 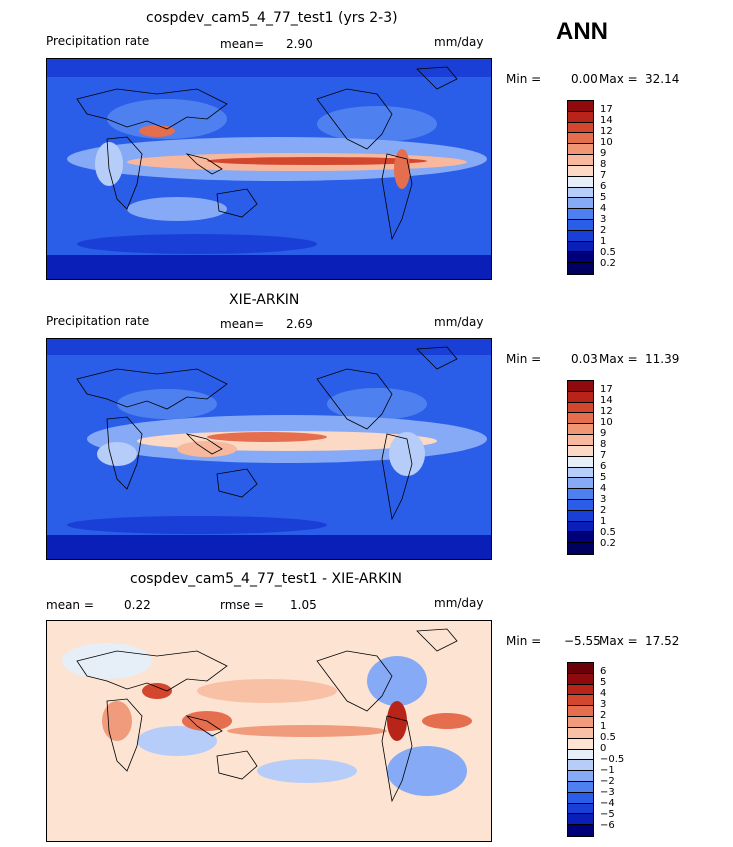 I want to click on panel-1-units: mm/day, so click(x=459, y=42).